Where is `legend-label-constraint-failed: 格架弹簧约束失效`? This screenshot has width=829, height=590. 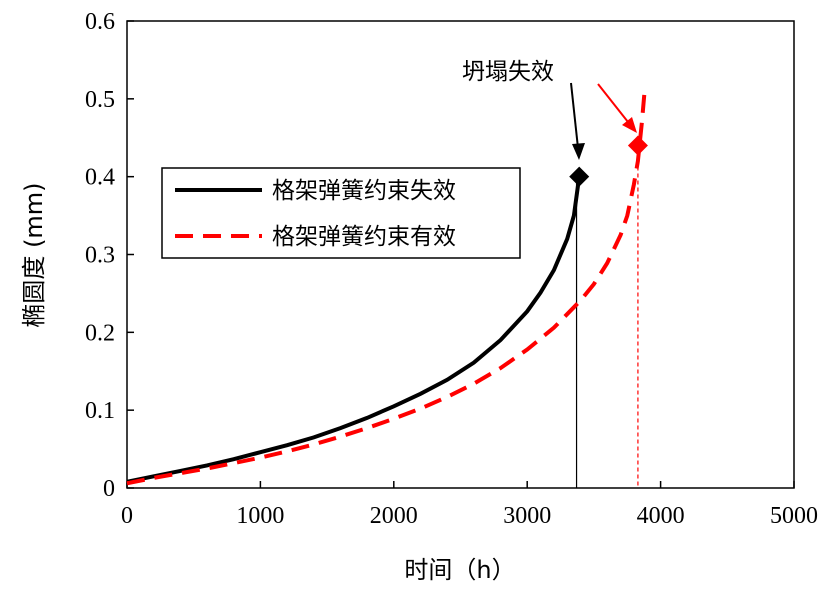 legend-label-constraint-failed: 格架弹簧约束失效 is located at coordinates (364, 191).